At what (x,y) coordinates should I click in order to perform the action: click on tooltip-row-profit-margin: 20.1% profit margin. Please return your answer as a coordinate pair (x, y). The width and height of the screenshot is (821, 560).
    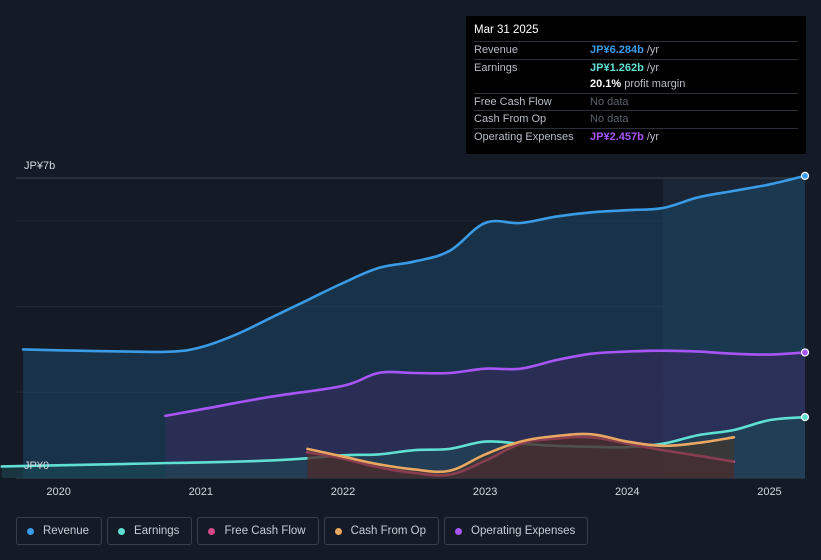
    Looking at the image, I should click on (636, 84).